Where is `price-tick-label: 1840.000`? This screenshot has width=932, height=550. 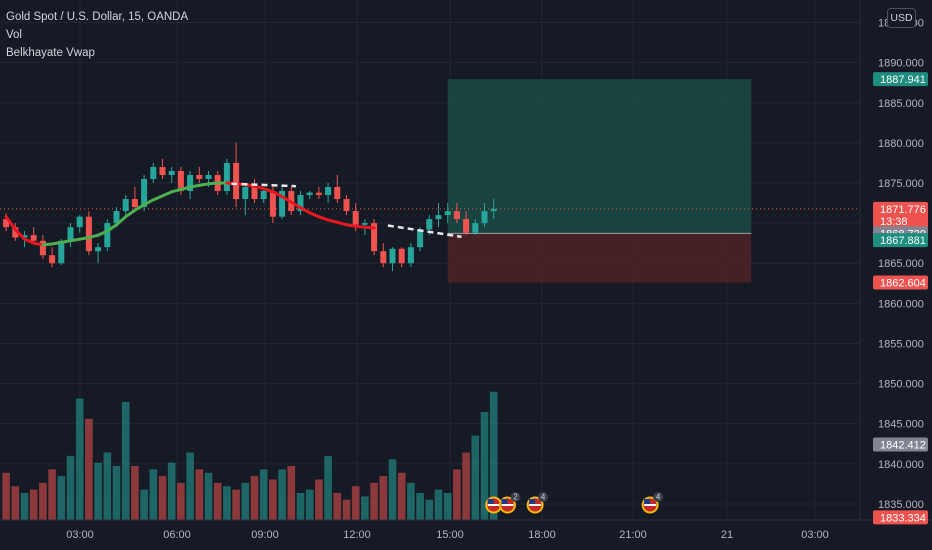
price-tick-label: 1840.000 is located at coordinates (901, 465).